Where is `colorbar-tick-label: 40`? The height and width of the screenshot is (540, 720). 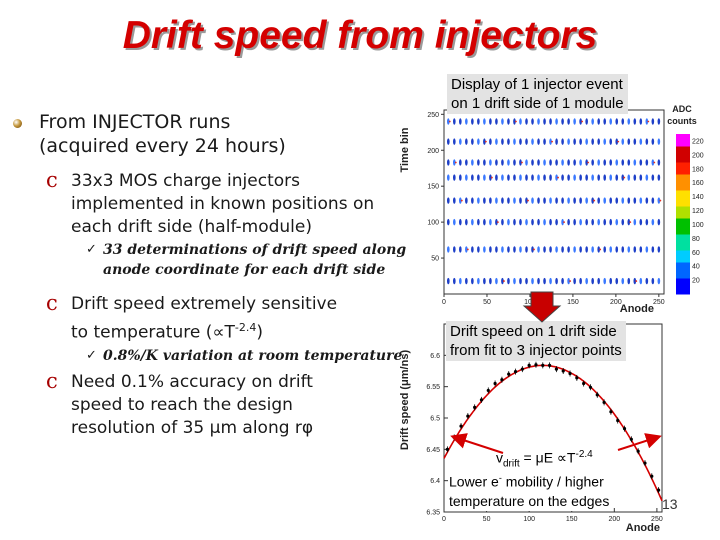
colorbar-tick-label: 40 is located at coordinates (696, 267).